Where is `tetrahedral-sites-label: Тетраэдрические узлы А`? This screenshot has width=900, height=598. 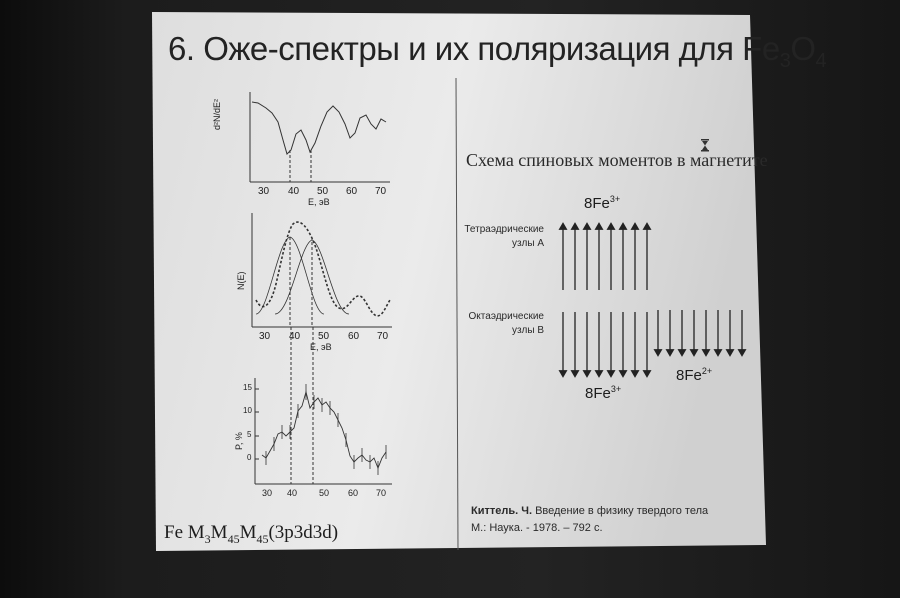
tetrahedral-sites-label: Тетраэдрические узлы А is located at coordinates (501, 237).